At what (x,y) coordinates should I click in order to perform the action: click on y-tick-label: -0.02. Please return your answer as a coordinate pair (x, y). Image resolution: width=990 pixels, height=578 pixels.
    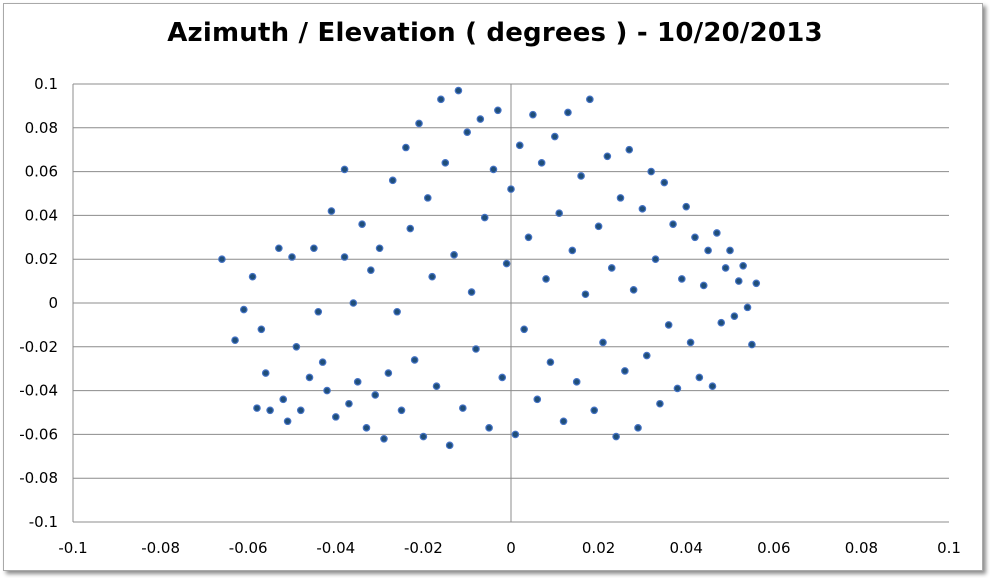
    Looking at the image, I should click on (38, 347).